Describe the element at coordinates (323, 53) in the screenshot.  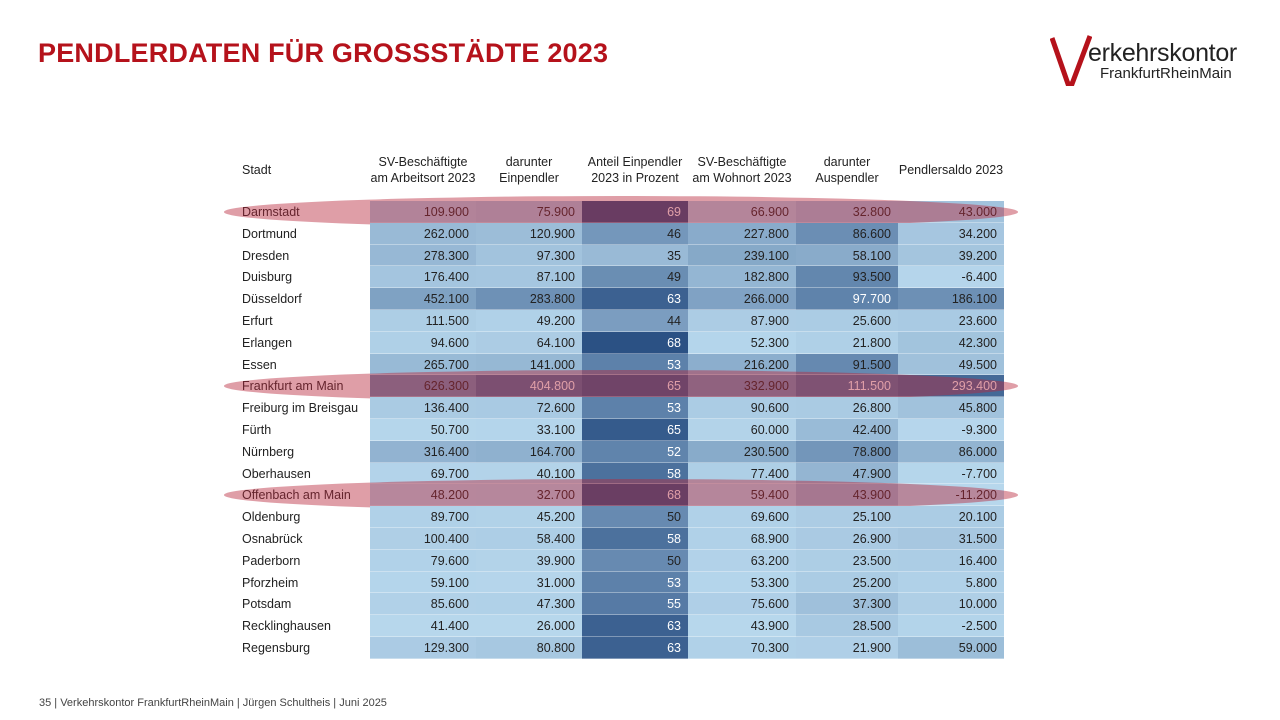
I see `slide-title: PENDLERDATEN FÜR GROSSSTÄDTE 2023` at that location.